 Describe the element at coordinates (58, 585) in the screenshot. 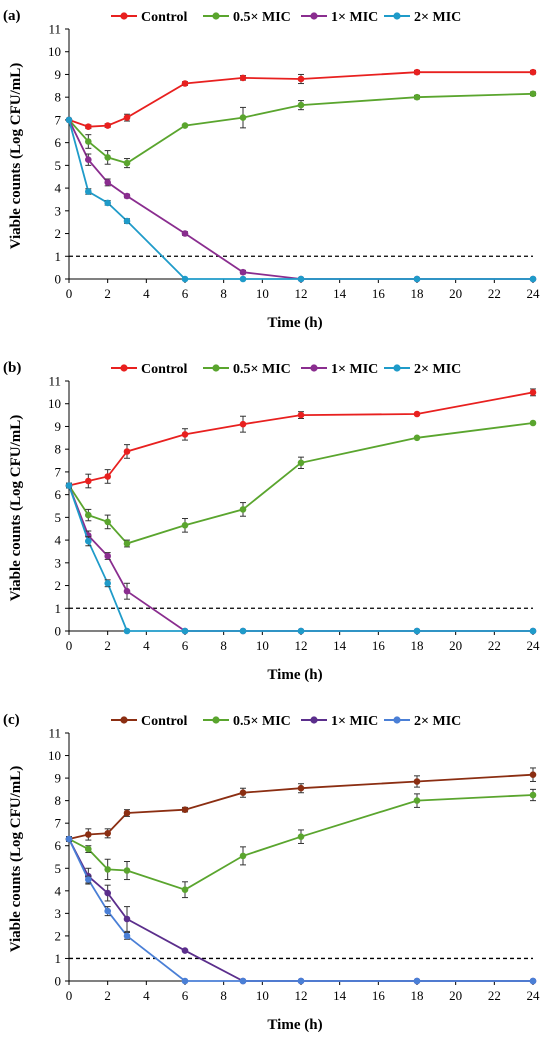

I see `y-tick-label: 2` at that location.